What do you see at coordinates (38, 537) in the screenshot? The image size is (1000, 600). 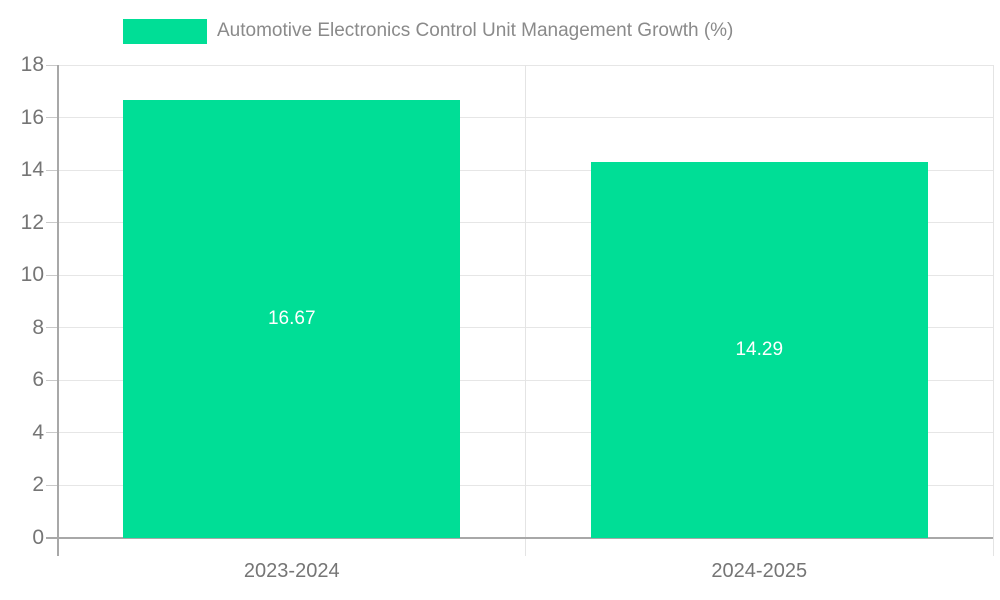 I see `y-tick-label: 0` at bounding box center [38, 537].